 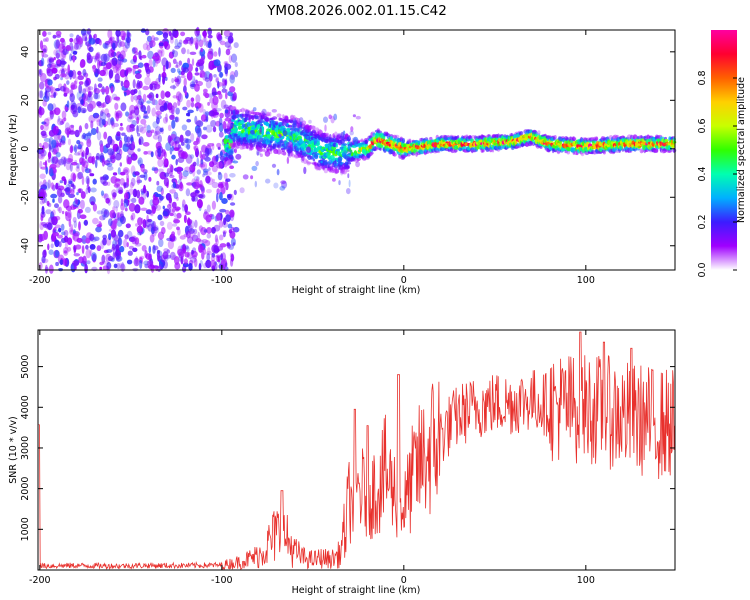 What do you see at coordinates (702, 173) in the screenshot?
I see `colorbar-tick-label: 0.4` at bounding box center [702, 173].